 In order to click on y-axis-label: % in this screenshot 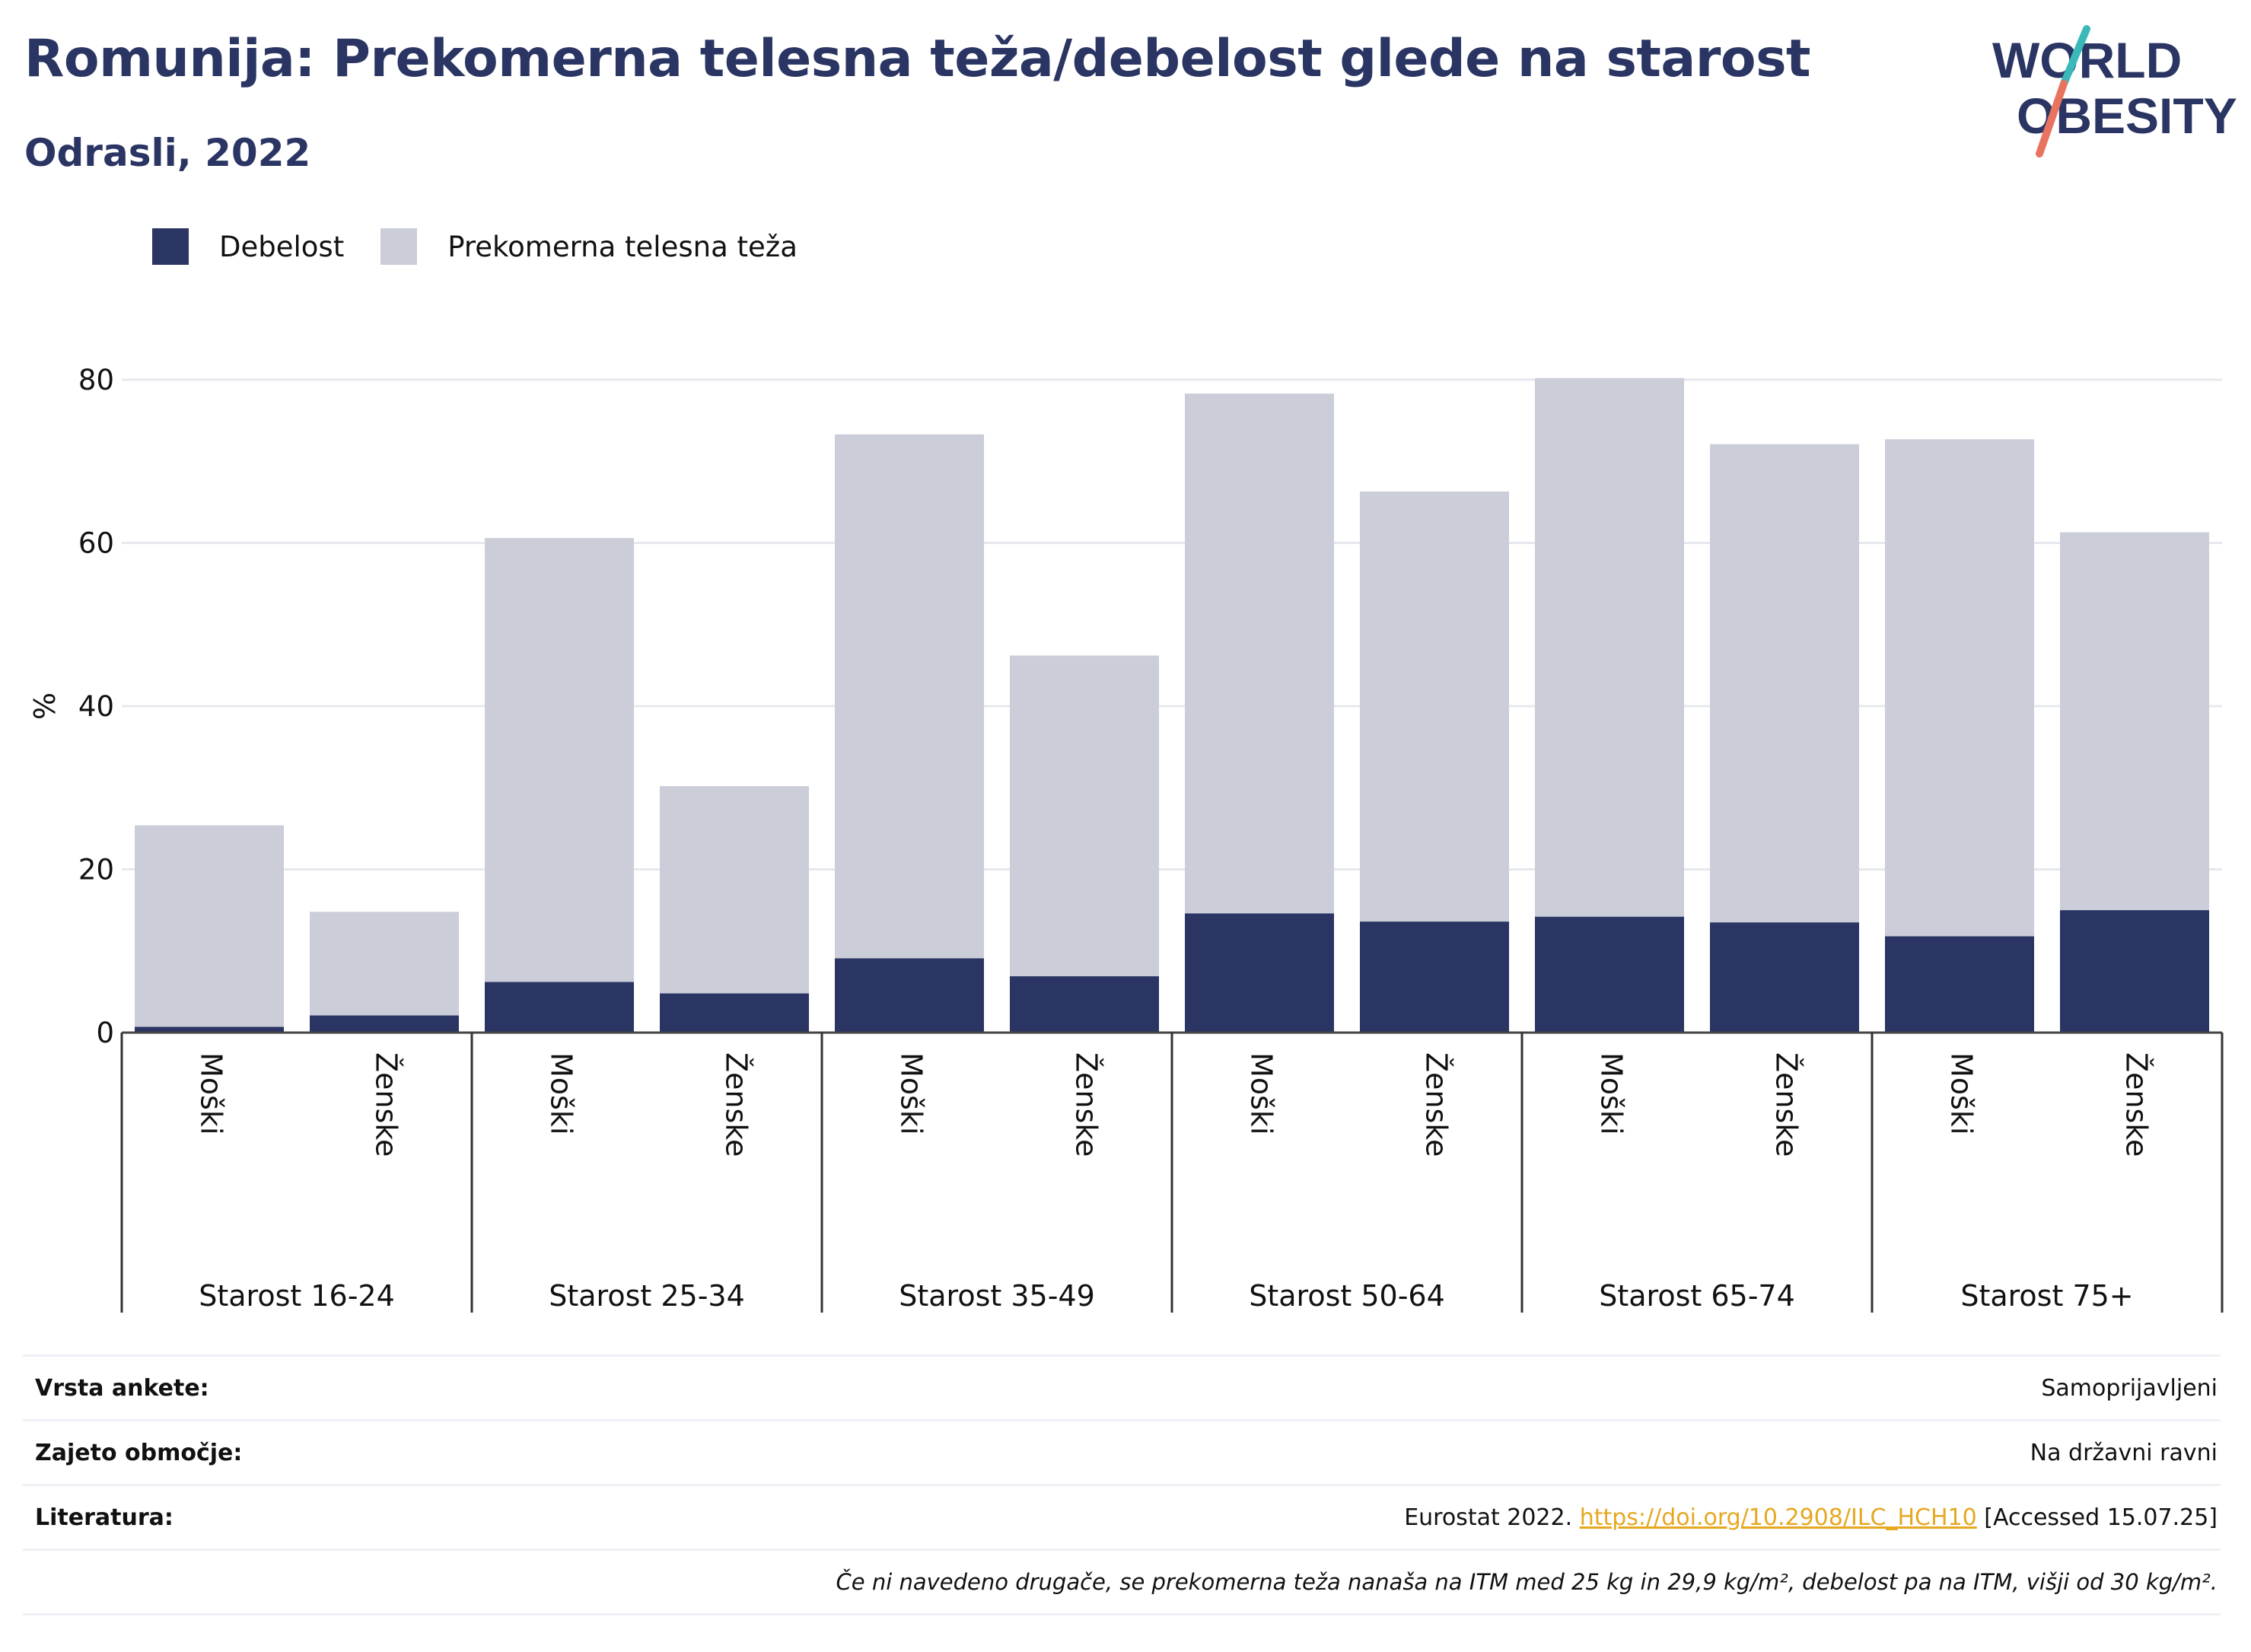, I will do `click(45, 706)`.